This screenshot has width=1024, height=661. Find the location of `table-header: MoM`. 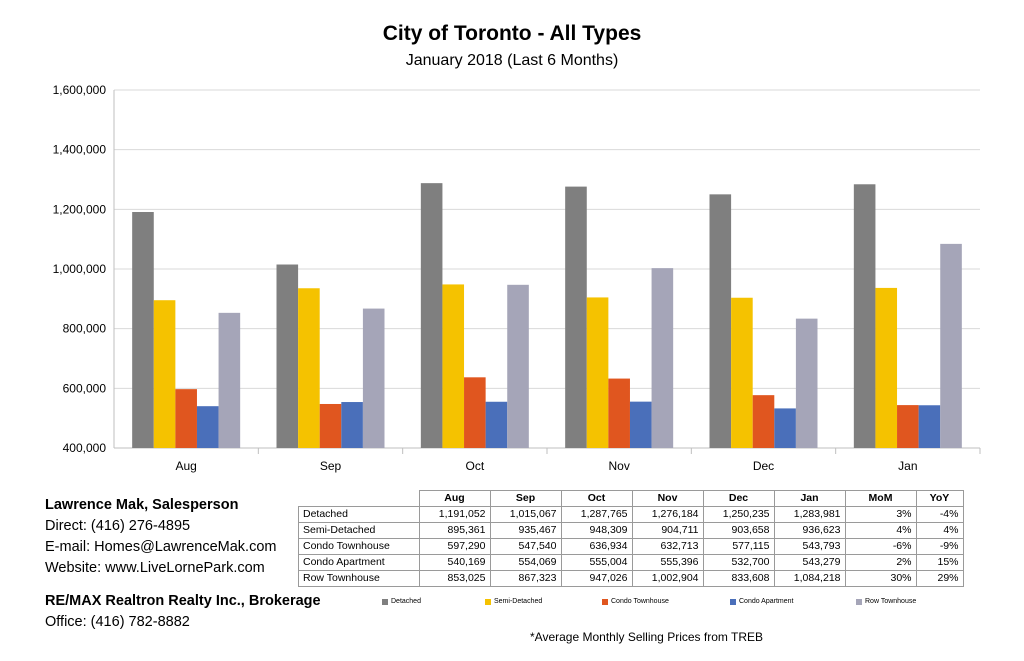

table-header: MoM is located at coordinates (880, 498).